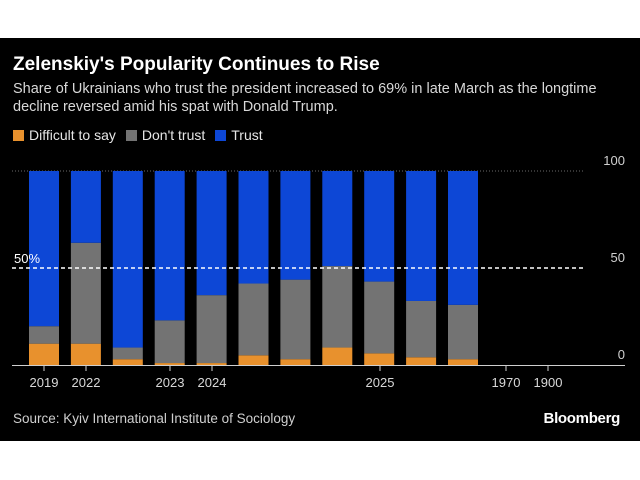 This screenshot has width=640, height=480. What do you see at coordinates (44, 382) in the screenshot?
I see `x-tick-label-2019: 2019` at bounding box center [44, 382].